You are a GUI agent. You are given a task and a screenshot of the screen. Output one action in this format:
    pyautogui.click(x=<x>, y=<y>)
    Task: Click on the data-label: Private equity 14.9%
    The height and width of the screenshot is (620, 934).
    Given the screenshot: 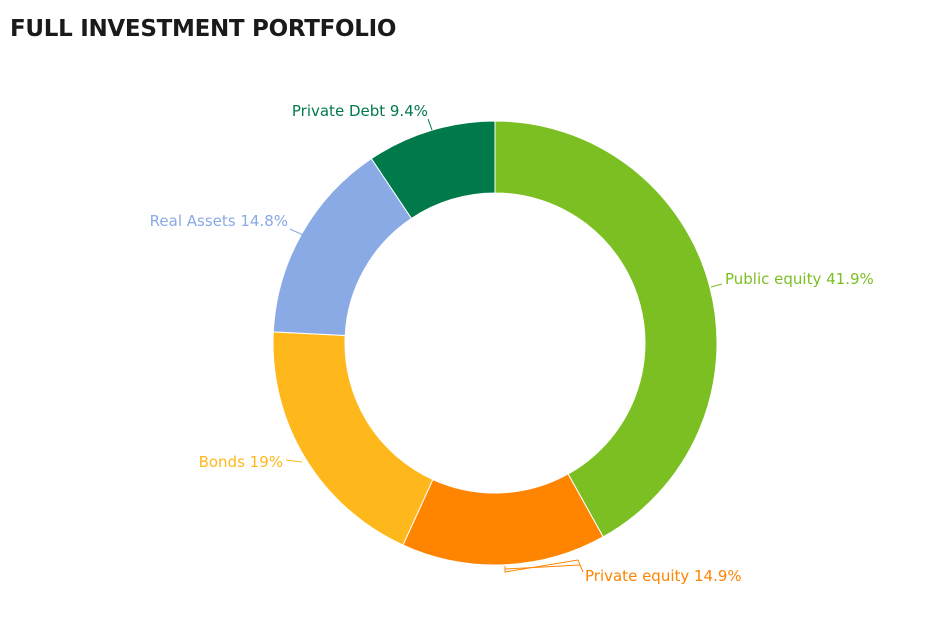 What is the action you would take?
    pyautogui.click(x=663, y=576)
    